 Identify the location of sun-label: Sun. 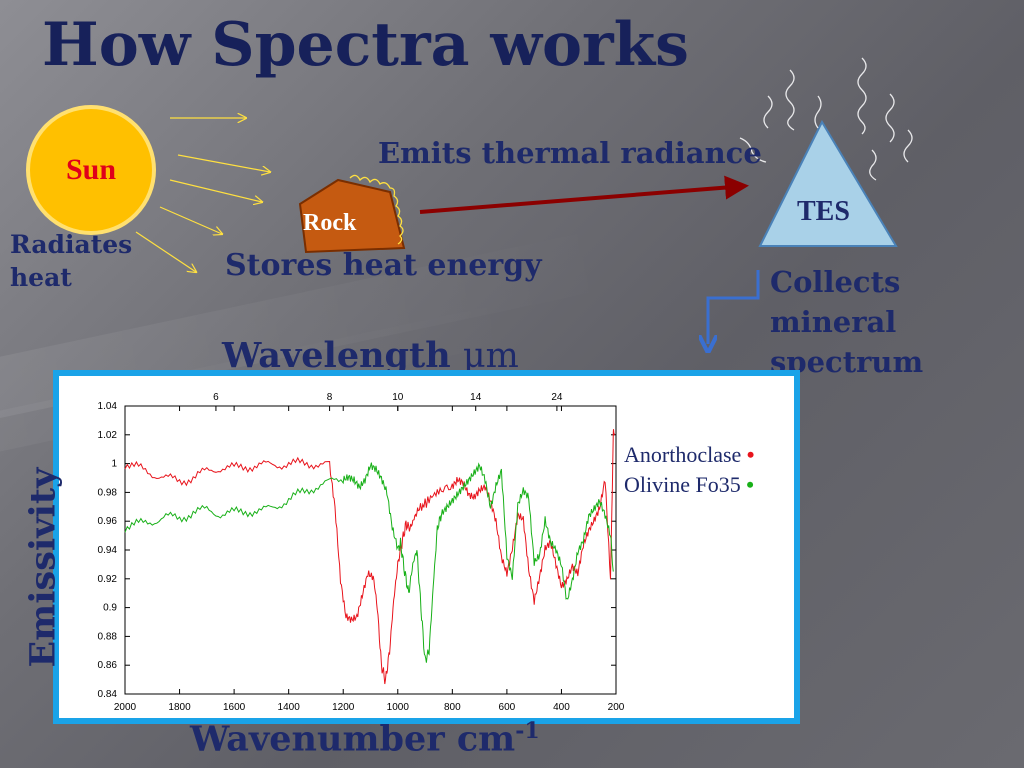
(91, 169).